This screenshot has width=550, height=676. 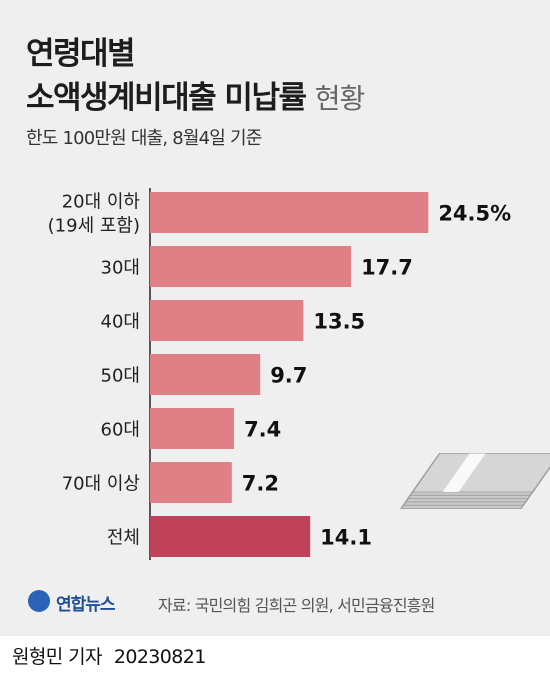 What do you see at coordinates (120, 322) in the screenshot?
I see `category-label-2: 40대` at bounding box center [120, 322].